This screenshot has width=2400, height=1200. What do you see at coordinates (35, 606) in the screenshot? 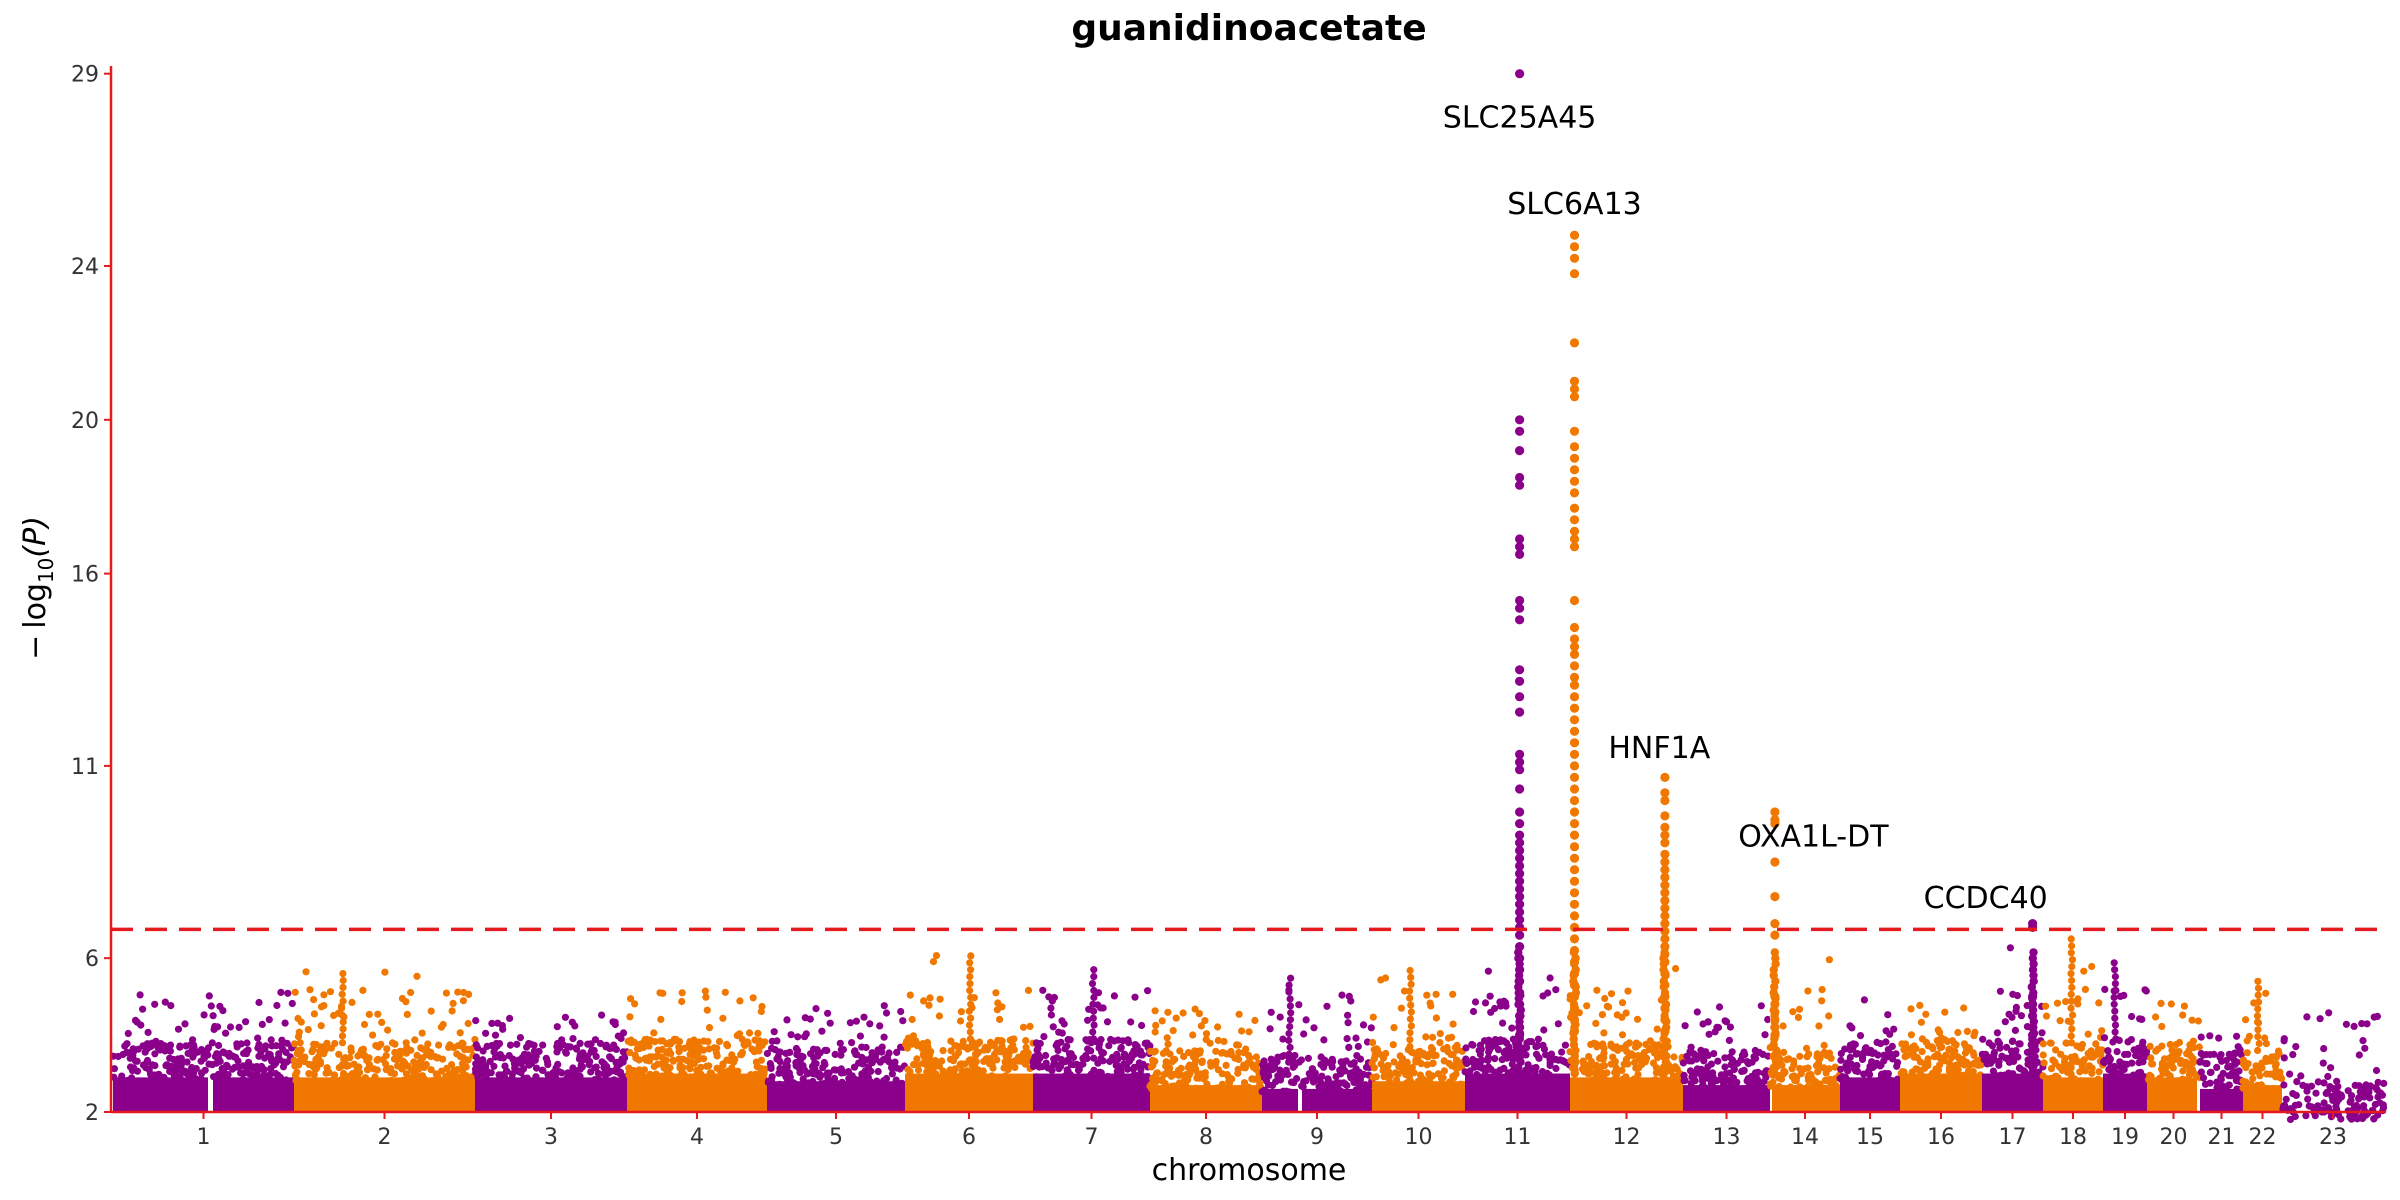
I see `y-axis-title-log: log` at bounding box center [35, 606].